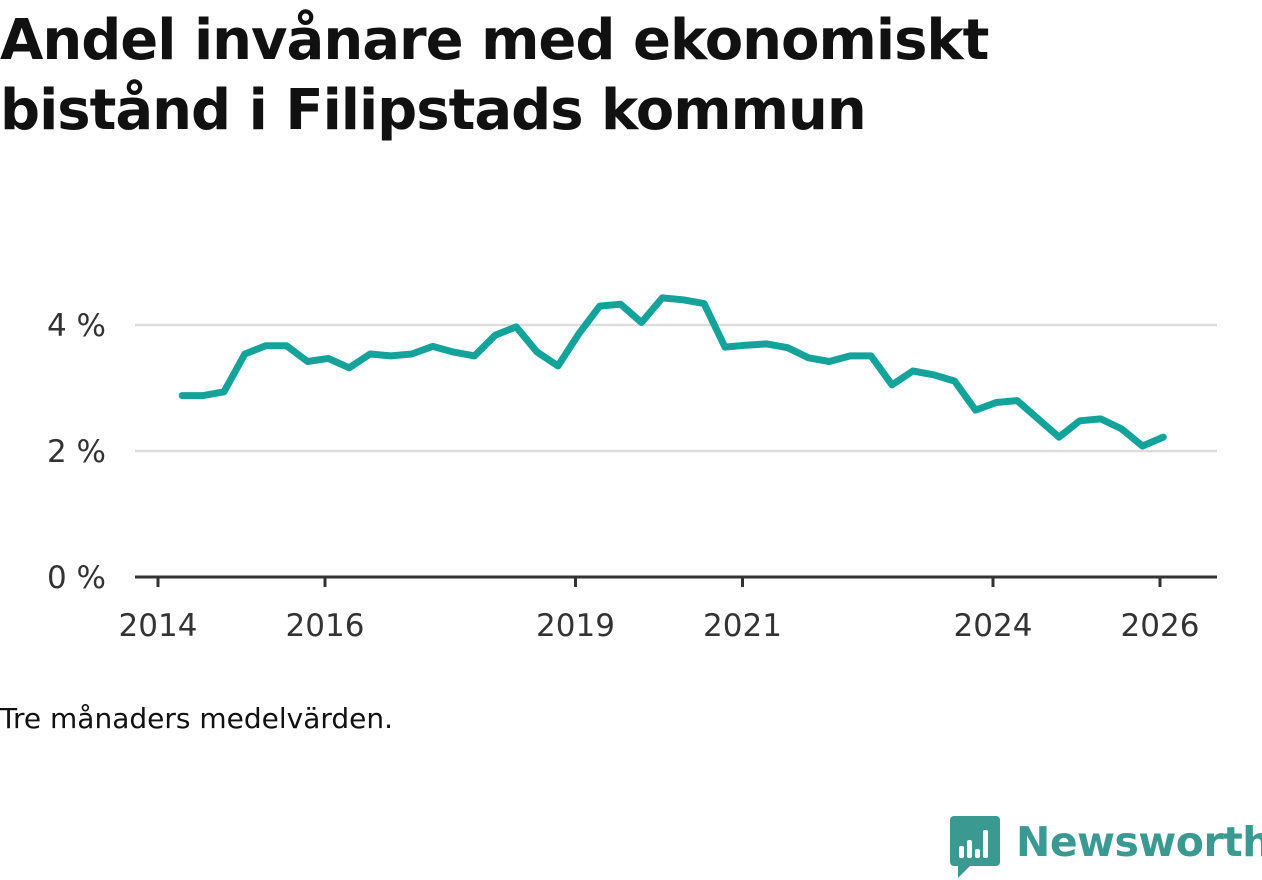 The width and height of the screenshot is (1262, 880). I want to click on series-line, so click(672, 372).